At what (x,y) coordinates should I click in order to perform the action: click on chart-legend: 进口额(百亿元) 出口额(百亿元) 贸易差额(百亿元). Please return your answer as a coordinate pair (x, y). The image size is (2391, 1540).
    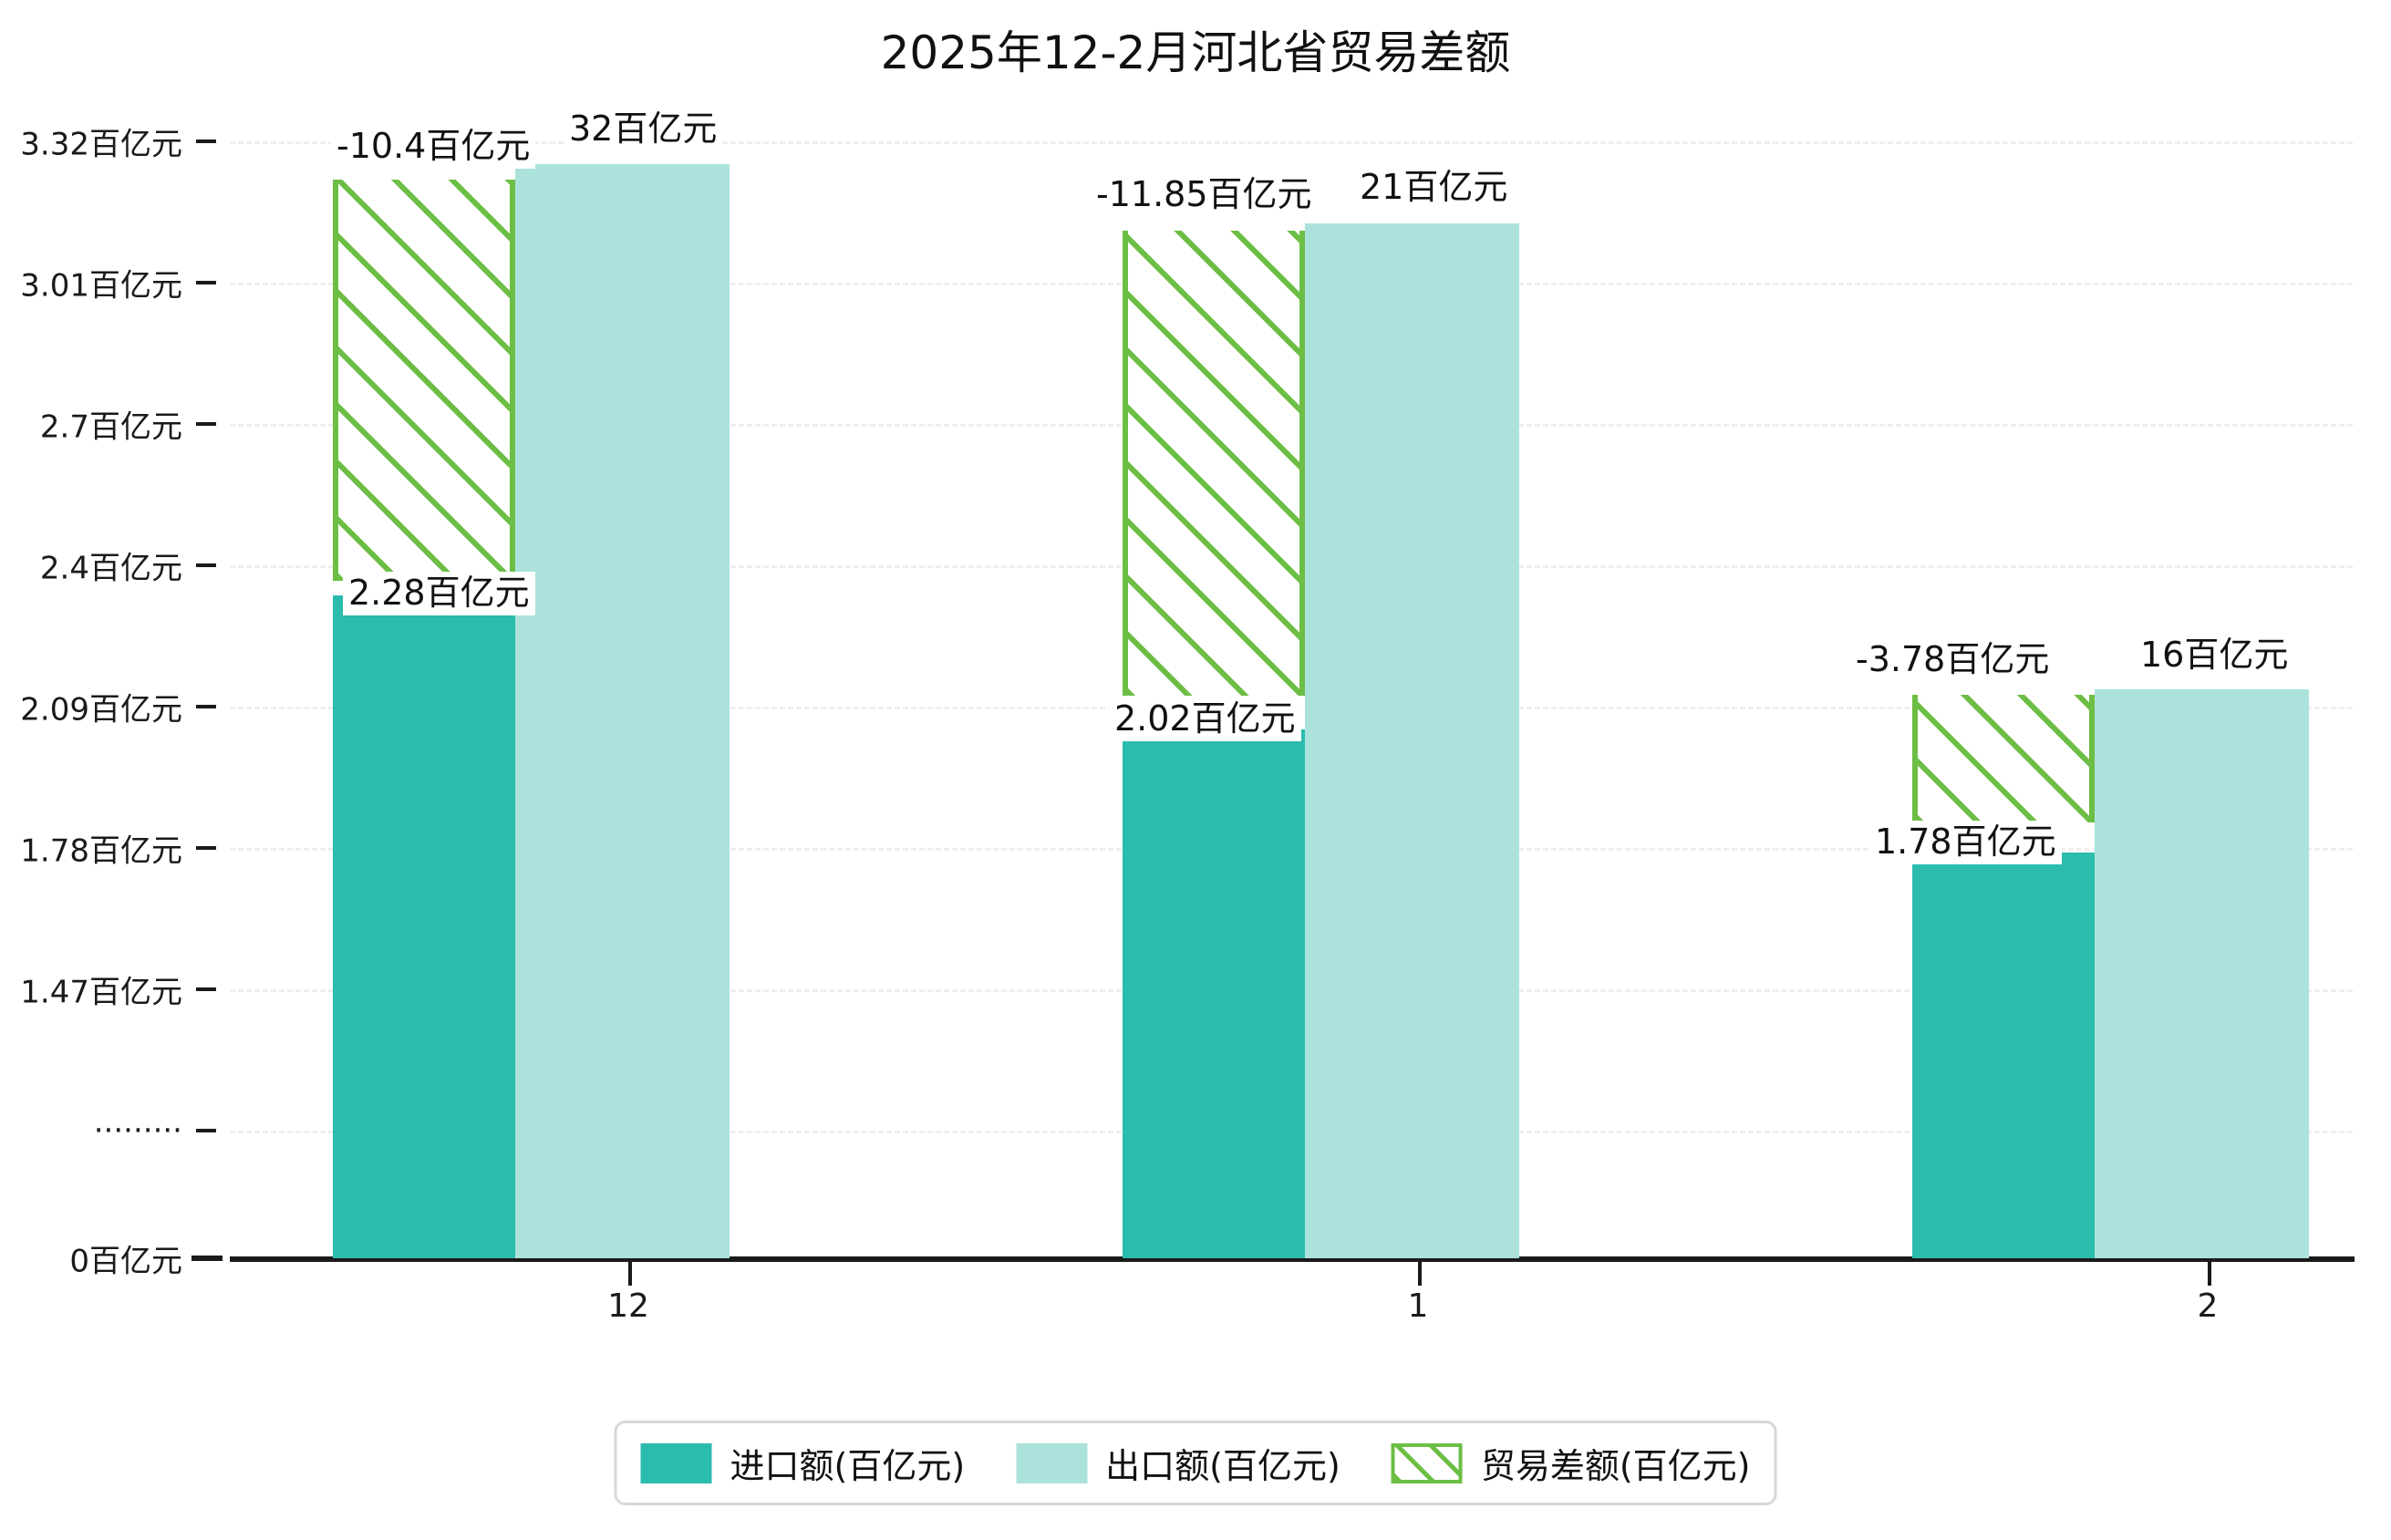
    Looking at the image, I should click on (1195, 1463).